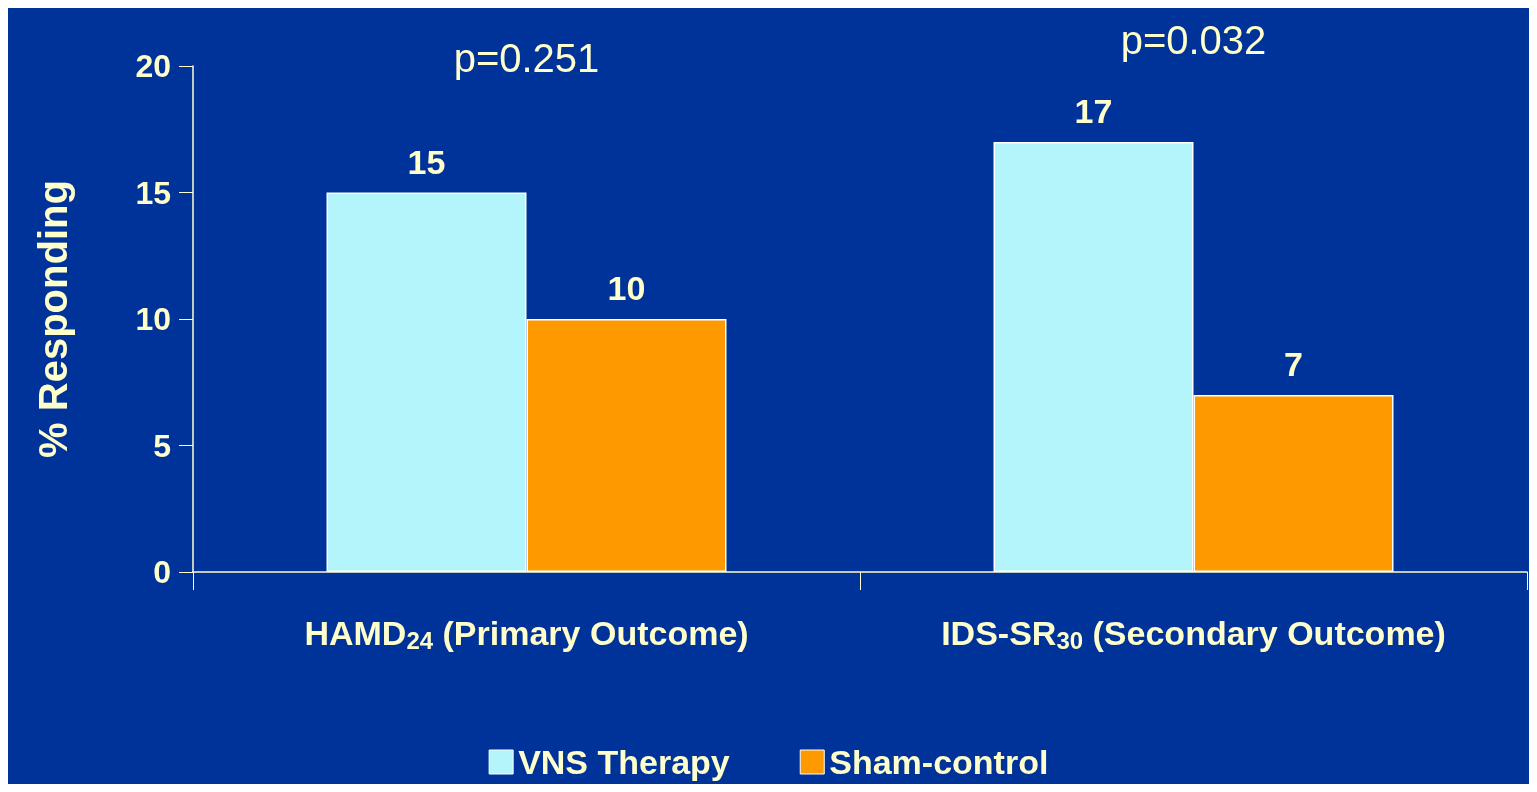 The height and width of the screenshot is (792, 1537). I want to click on y-tick-label: 5, so click(162, 445).